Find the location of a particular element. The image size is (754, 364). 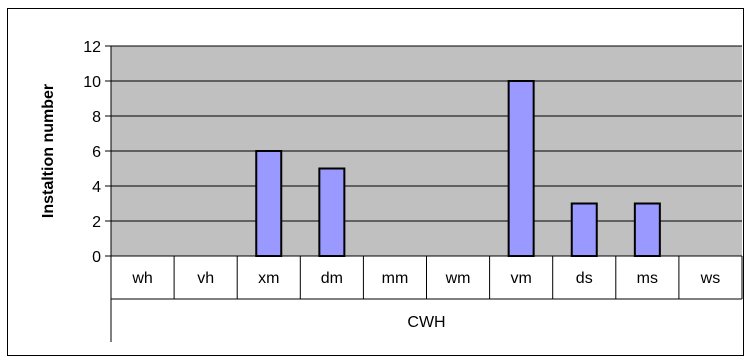

bar-dm is located at coordinates (332, 212).